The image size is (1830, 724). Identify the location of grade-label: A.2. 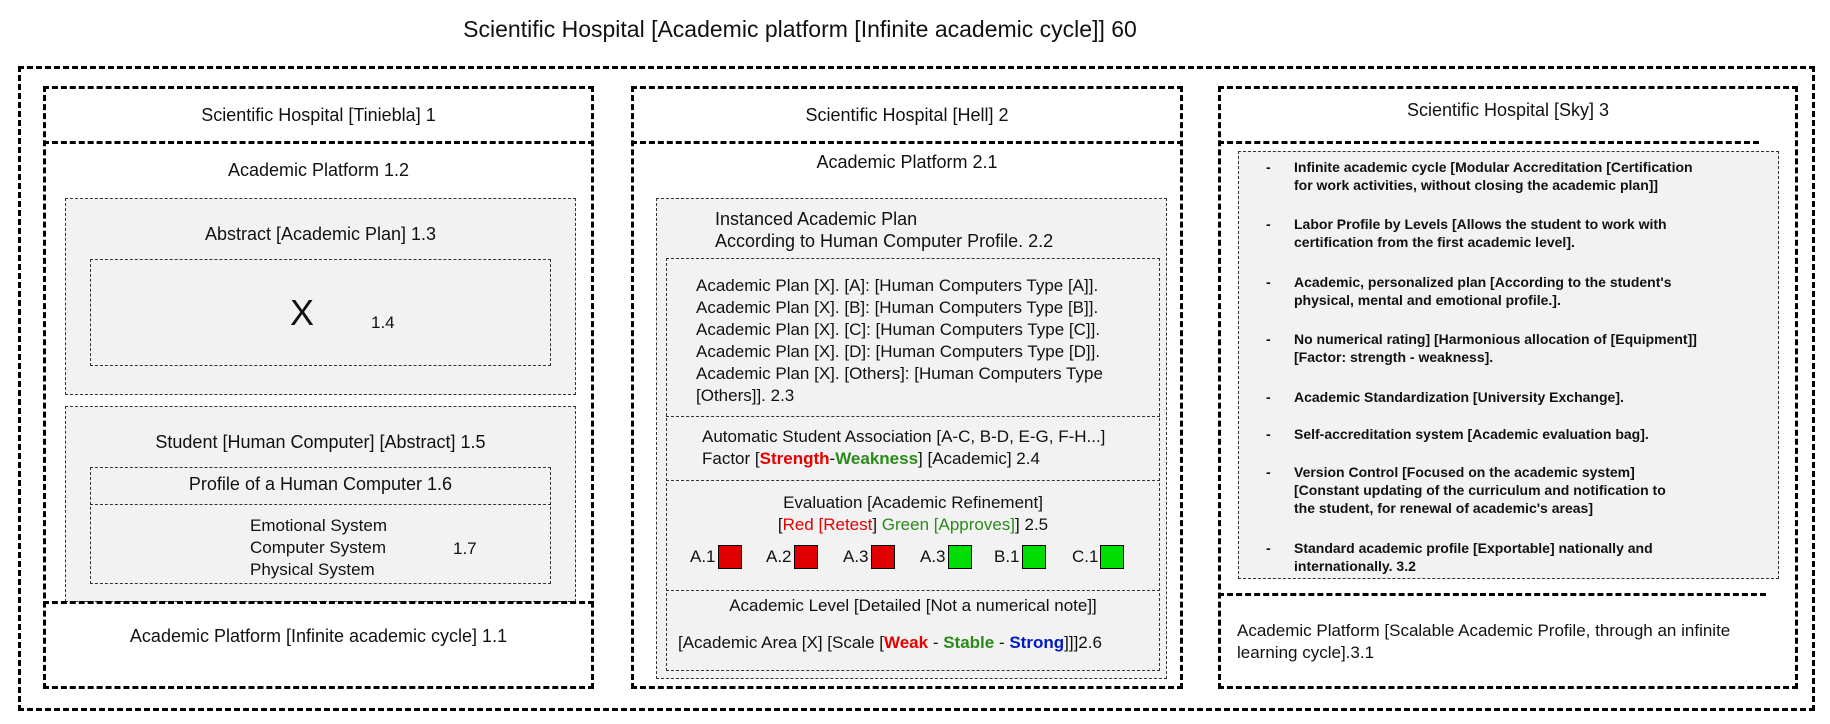
(779, 556).